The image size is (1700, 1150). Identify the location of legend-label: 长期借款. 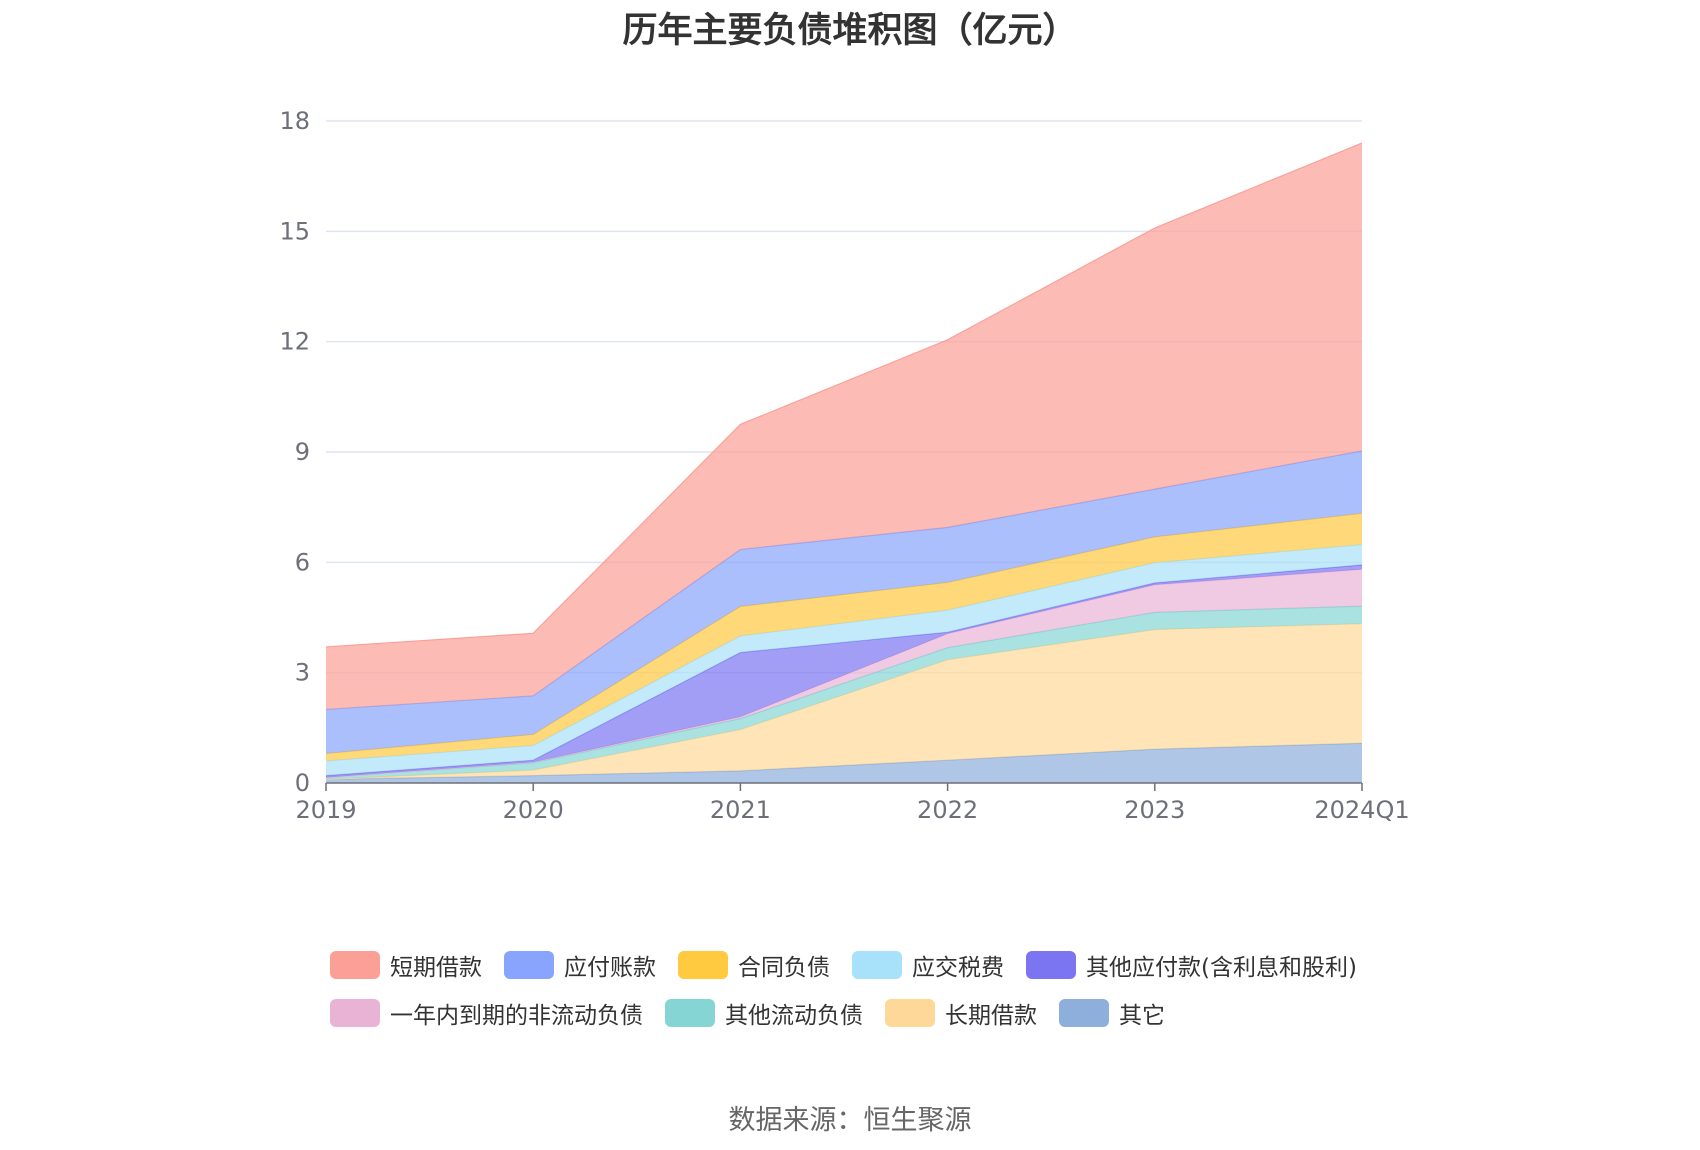
(991, 1016).